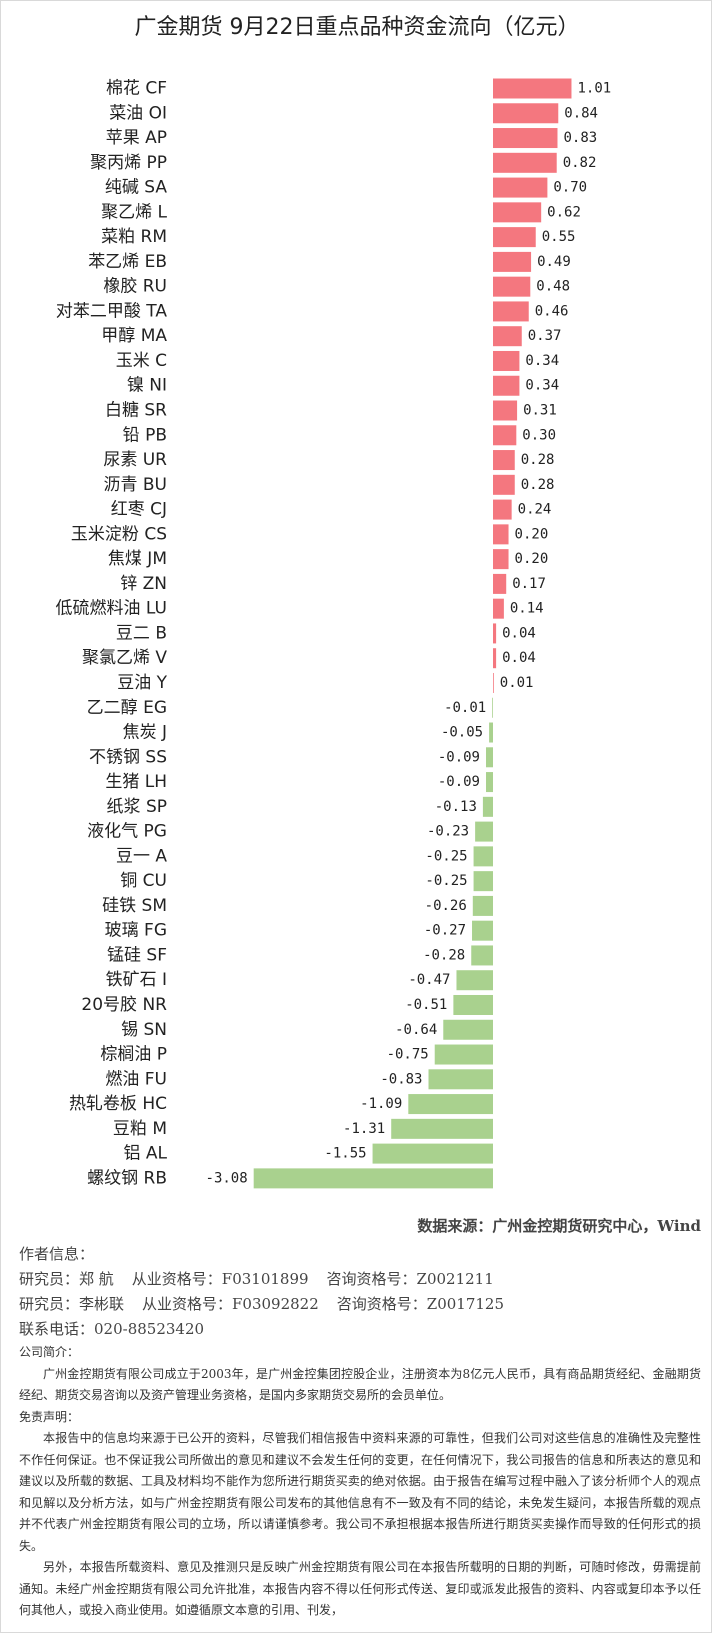  What do you see at coordinates (539, 435) in the screenshot?
I see `value-label: 0.30` at bounding box center [539, 435].